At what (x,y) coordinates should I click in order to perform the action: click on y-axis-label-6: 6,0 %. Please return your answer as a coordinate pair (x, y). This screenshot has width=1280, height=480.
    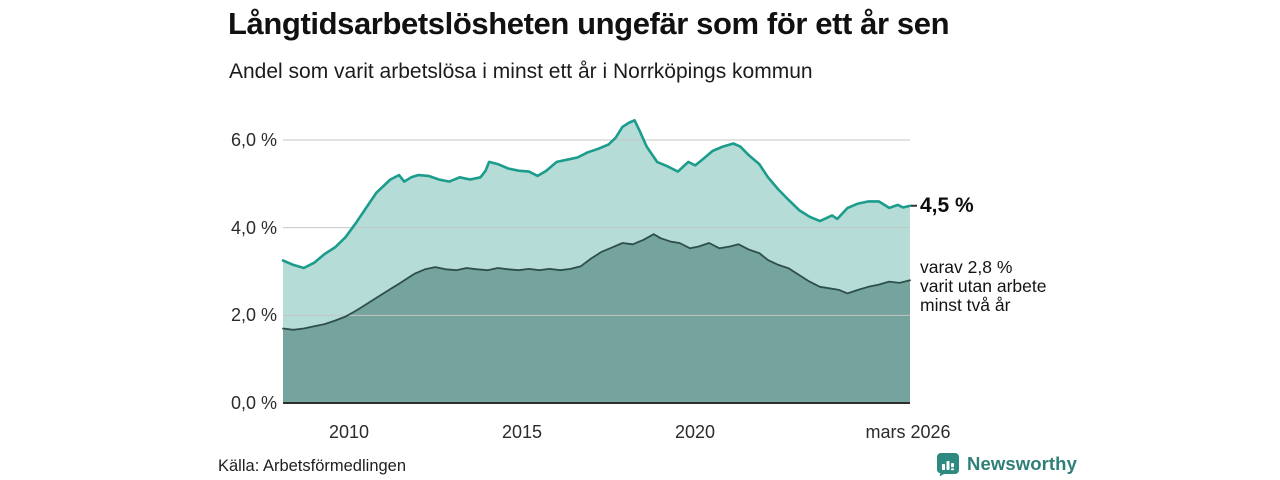
    Looking at the image, I should click on (253, 140).